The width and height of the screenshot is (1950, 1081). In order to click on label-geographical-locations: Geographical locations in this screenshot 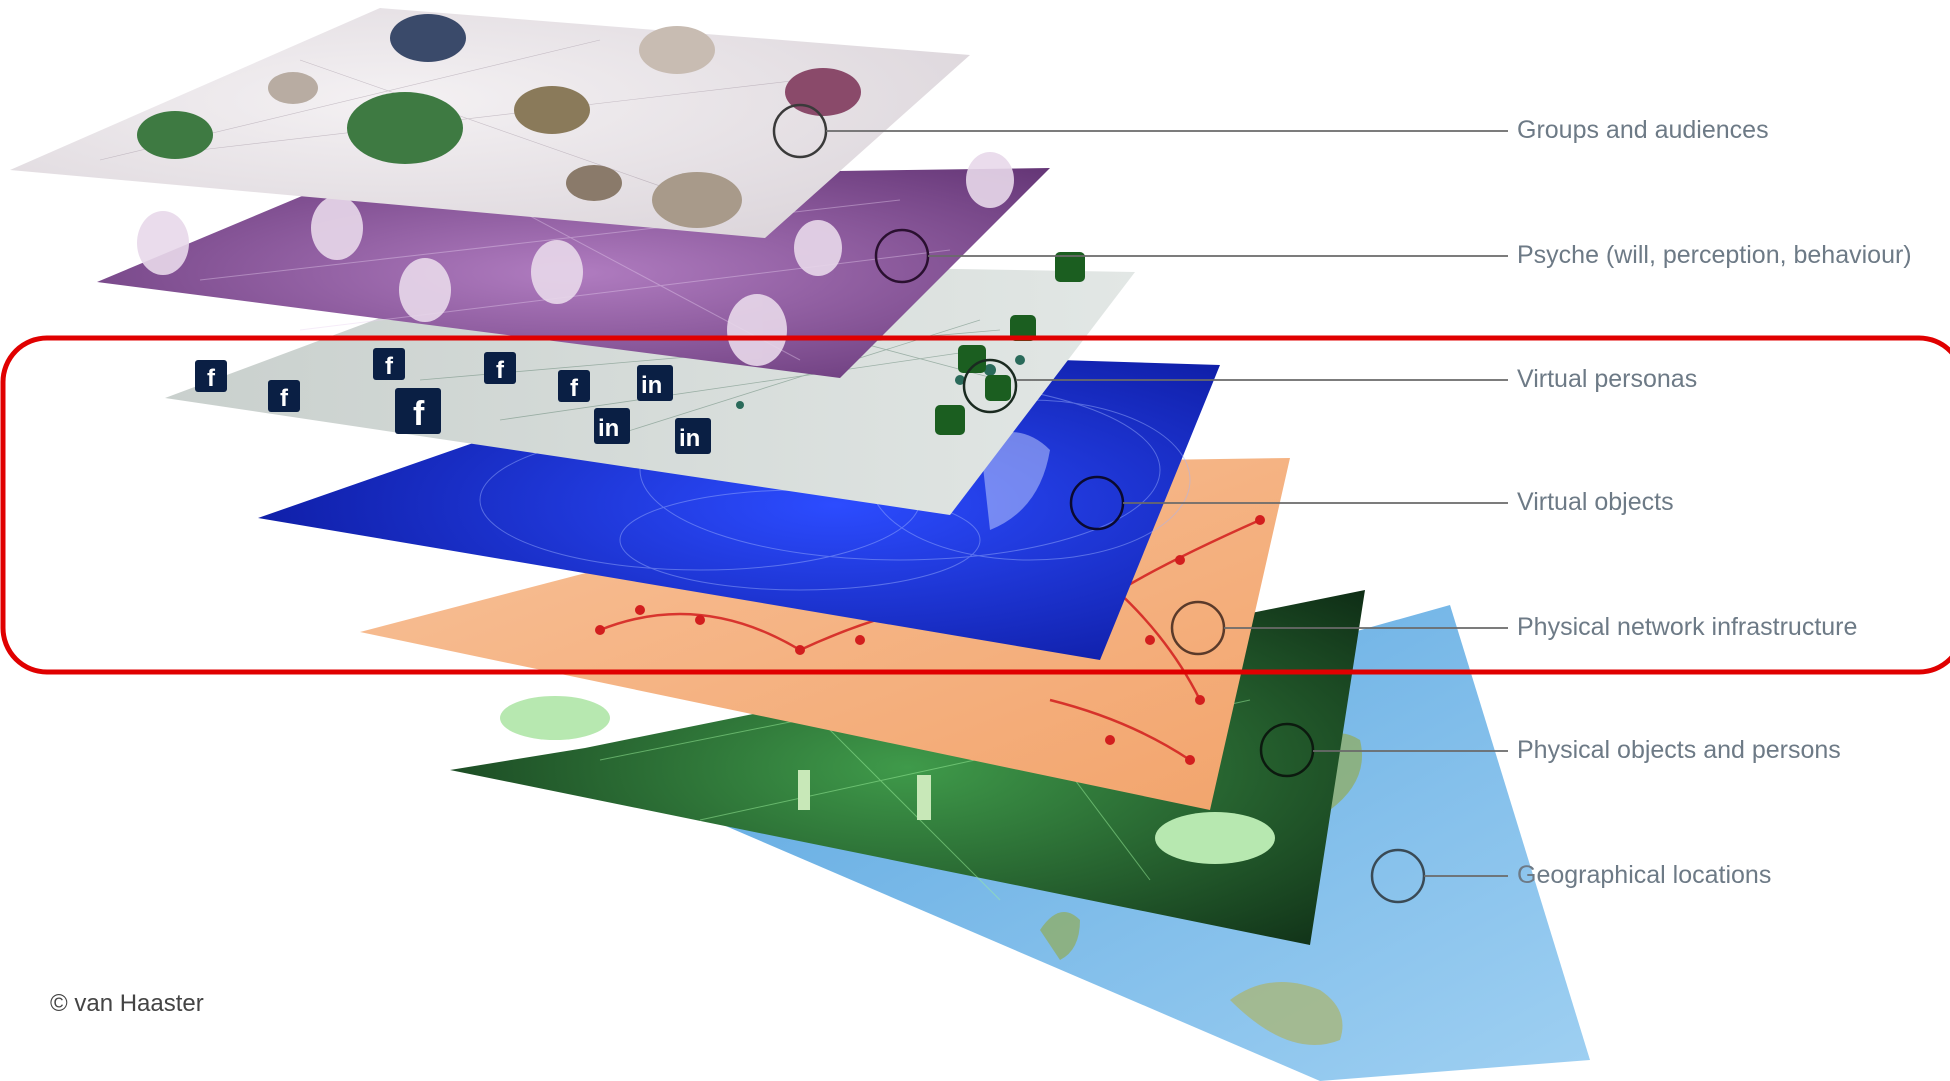, I will do `click(1644, 875)`.